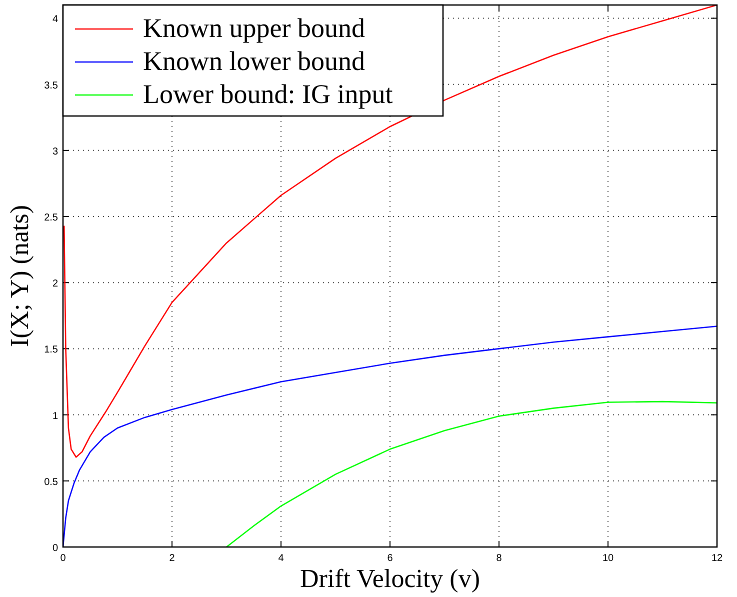 The width and height of the screenshot is (737, 597). Describe the element at coordinates (55, 284) in the screenshot. I see `y-tick-label: 2` at that location.